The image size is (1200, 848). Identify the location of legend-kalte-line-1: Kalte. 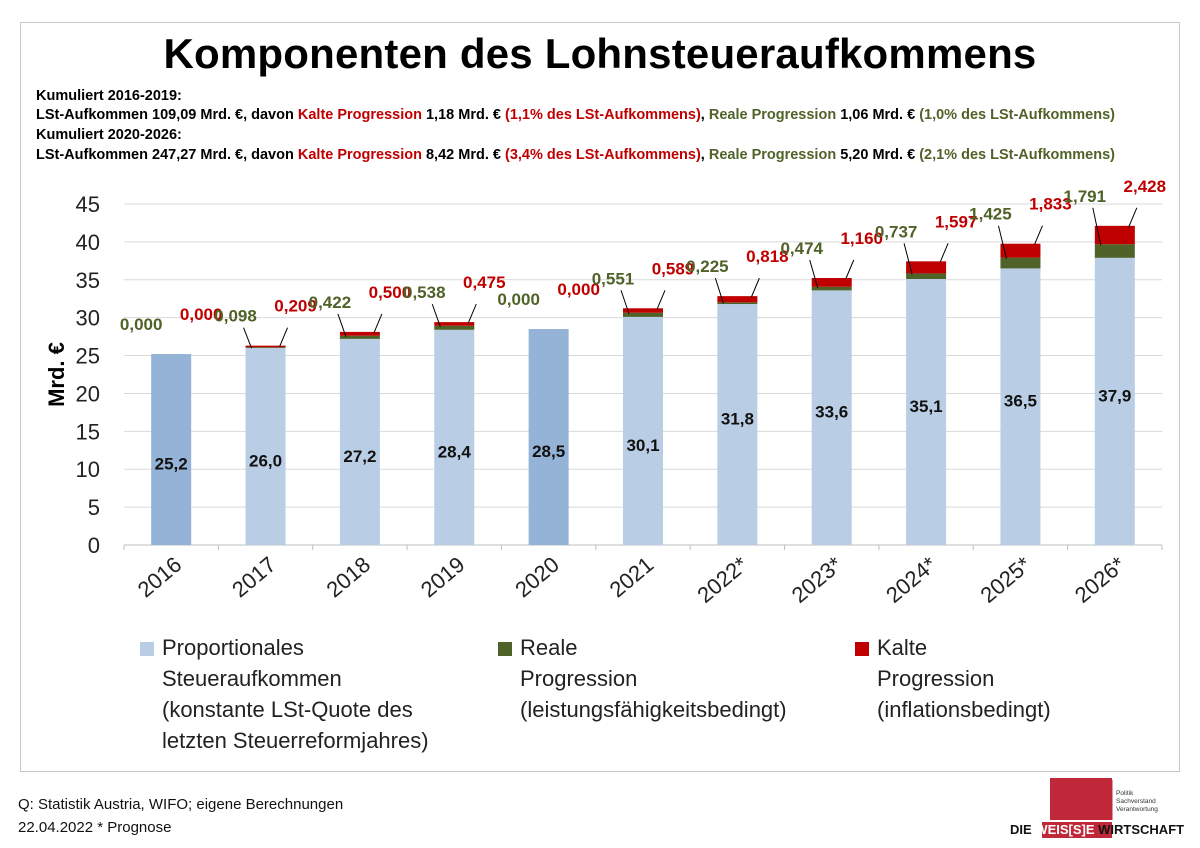
(902, 647).